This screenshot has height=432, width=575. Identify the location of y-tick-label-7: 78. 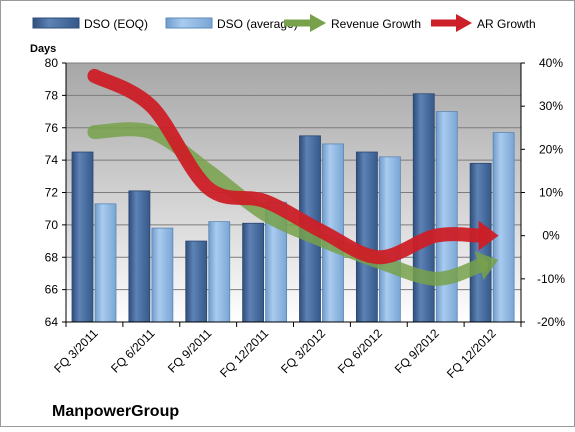
(52, 95).